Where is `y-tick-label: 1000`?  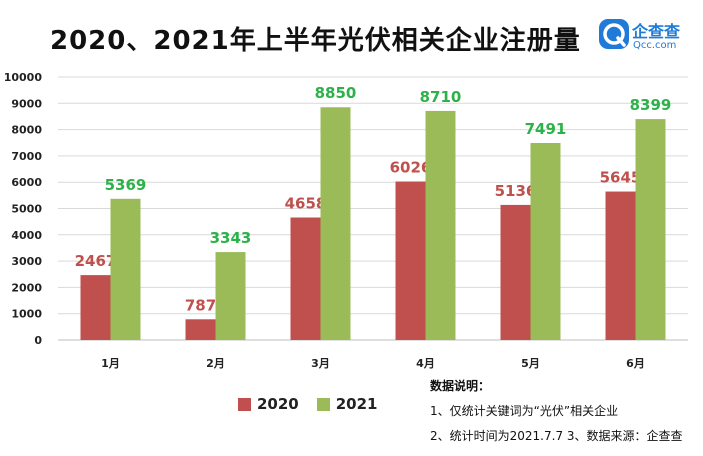
y-tick-label: 1000 is located at coordinates (26, 314).